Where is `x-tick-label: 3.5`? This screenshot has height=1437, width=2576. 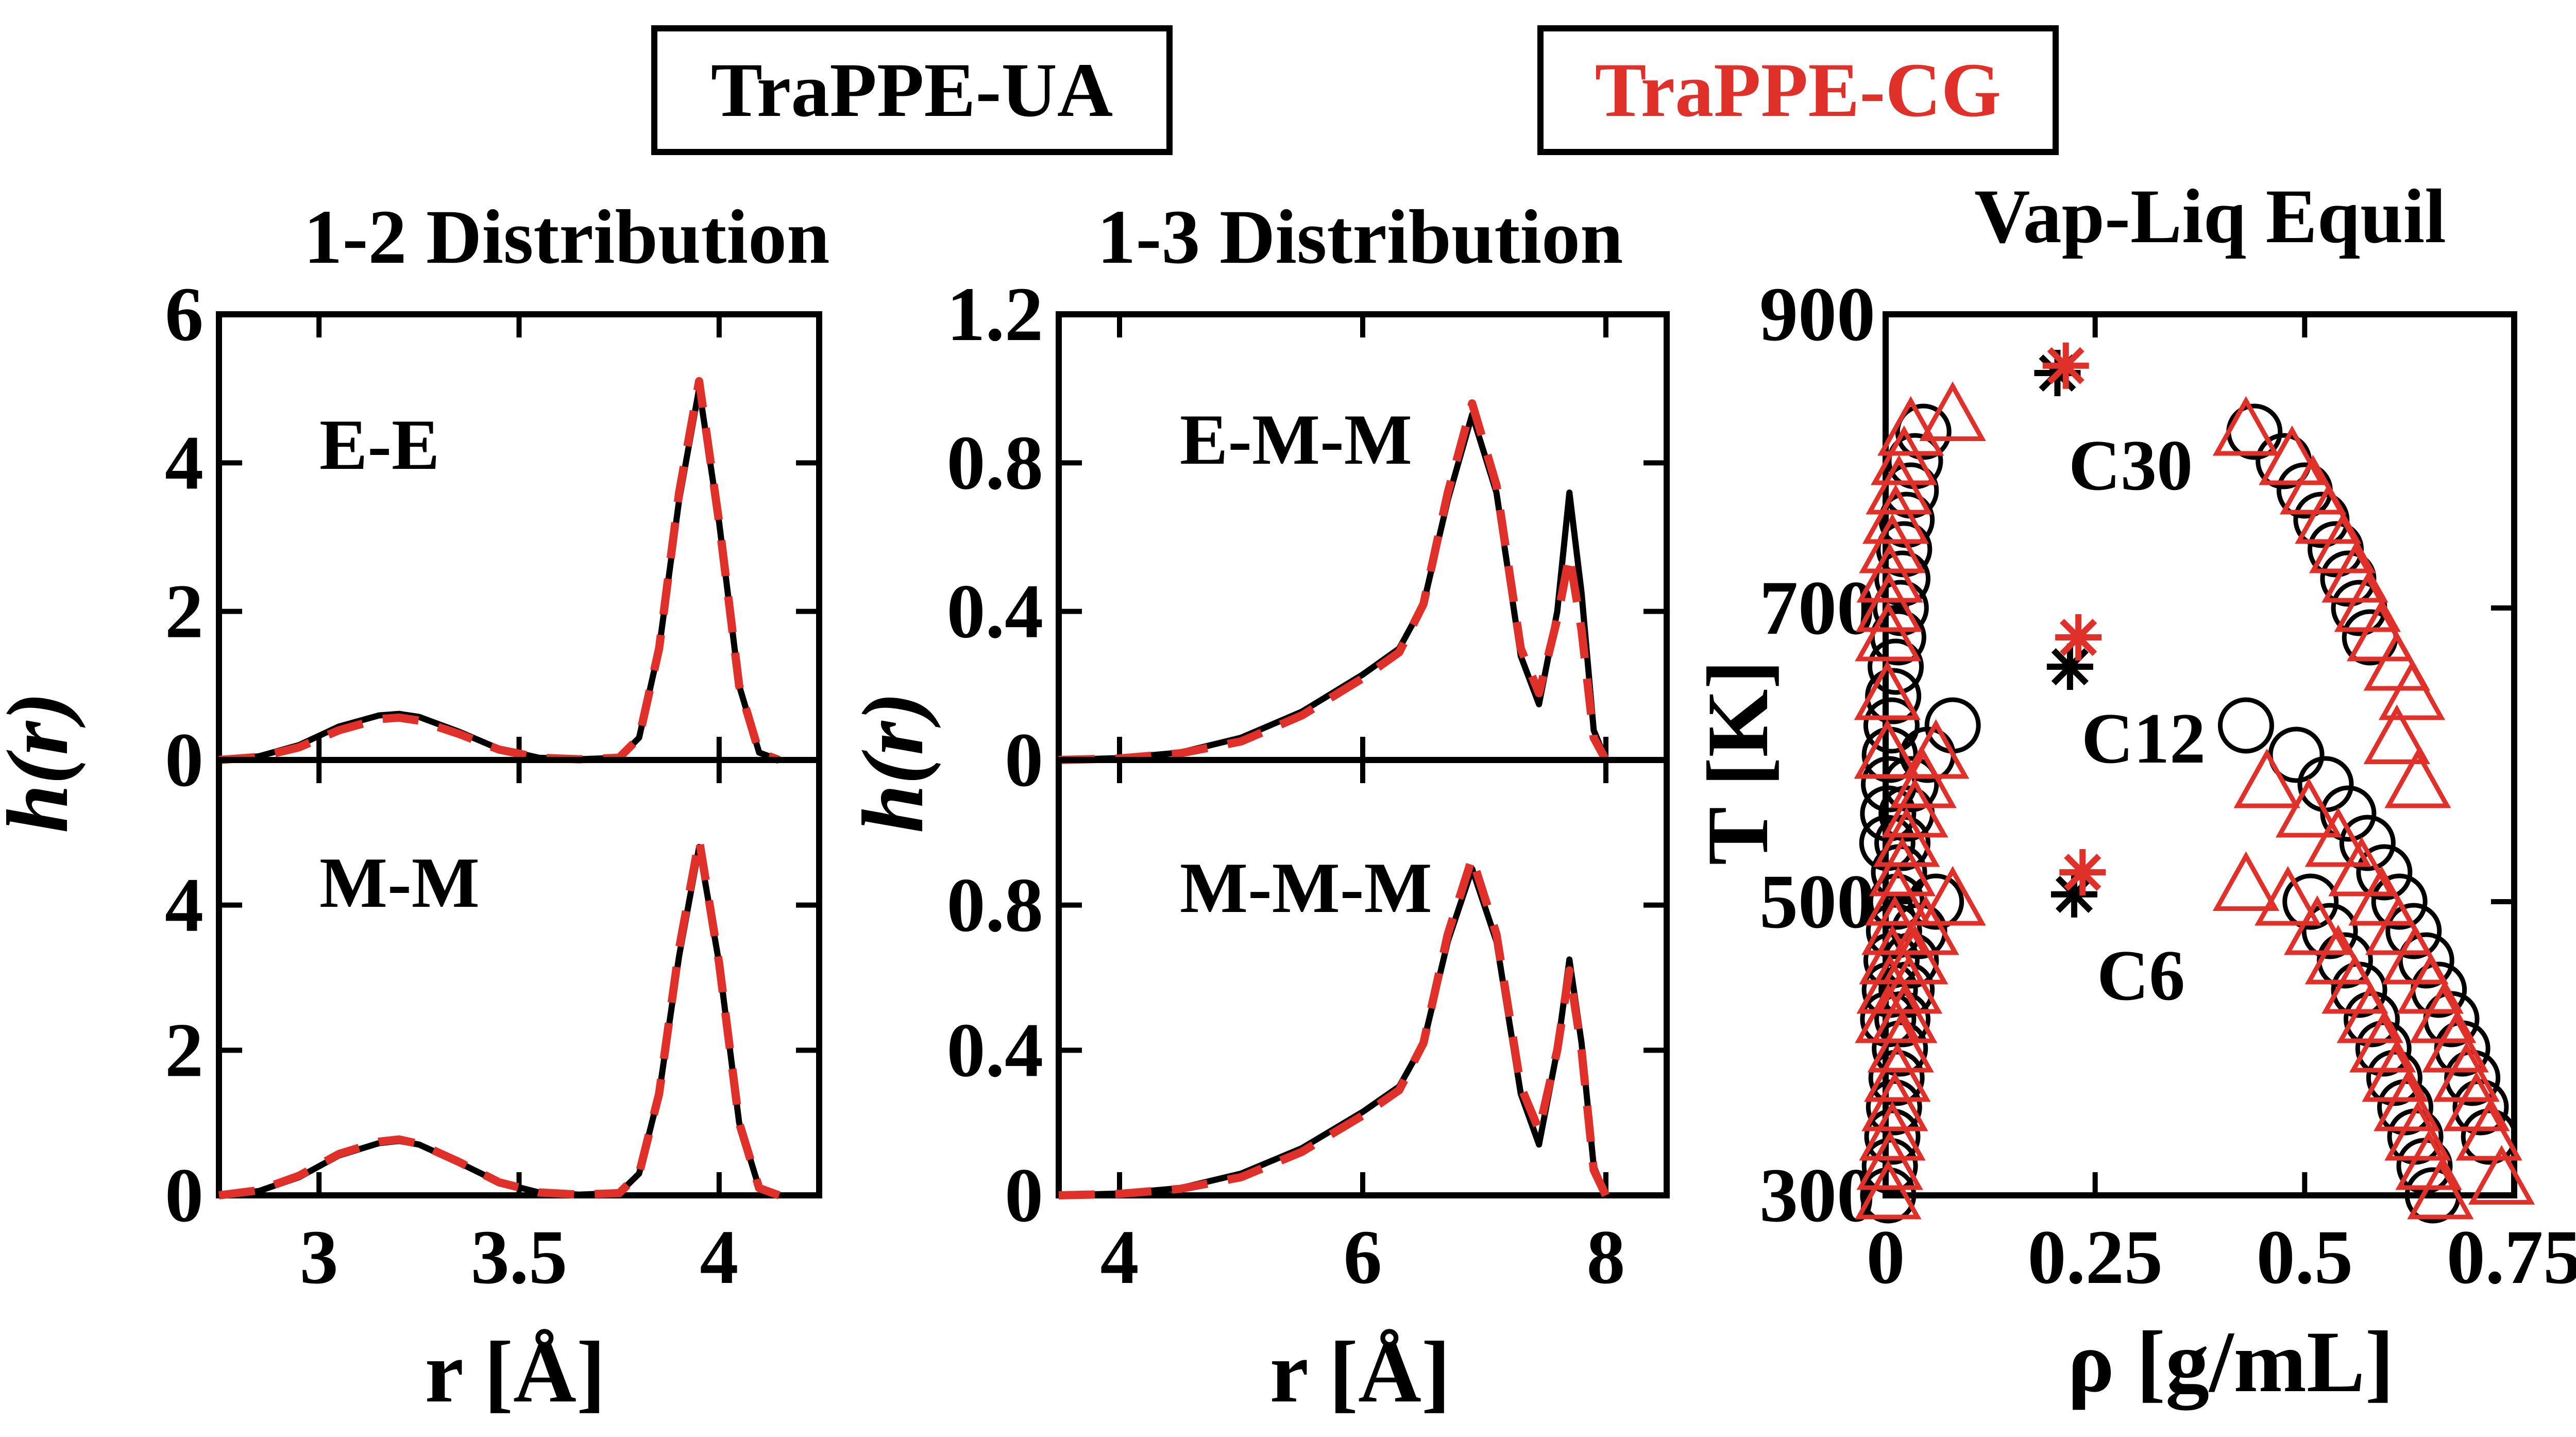
x-tick-label: 3.5 is located at coordinates (519, 1257).